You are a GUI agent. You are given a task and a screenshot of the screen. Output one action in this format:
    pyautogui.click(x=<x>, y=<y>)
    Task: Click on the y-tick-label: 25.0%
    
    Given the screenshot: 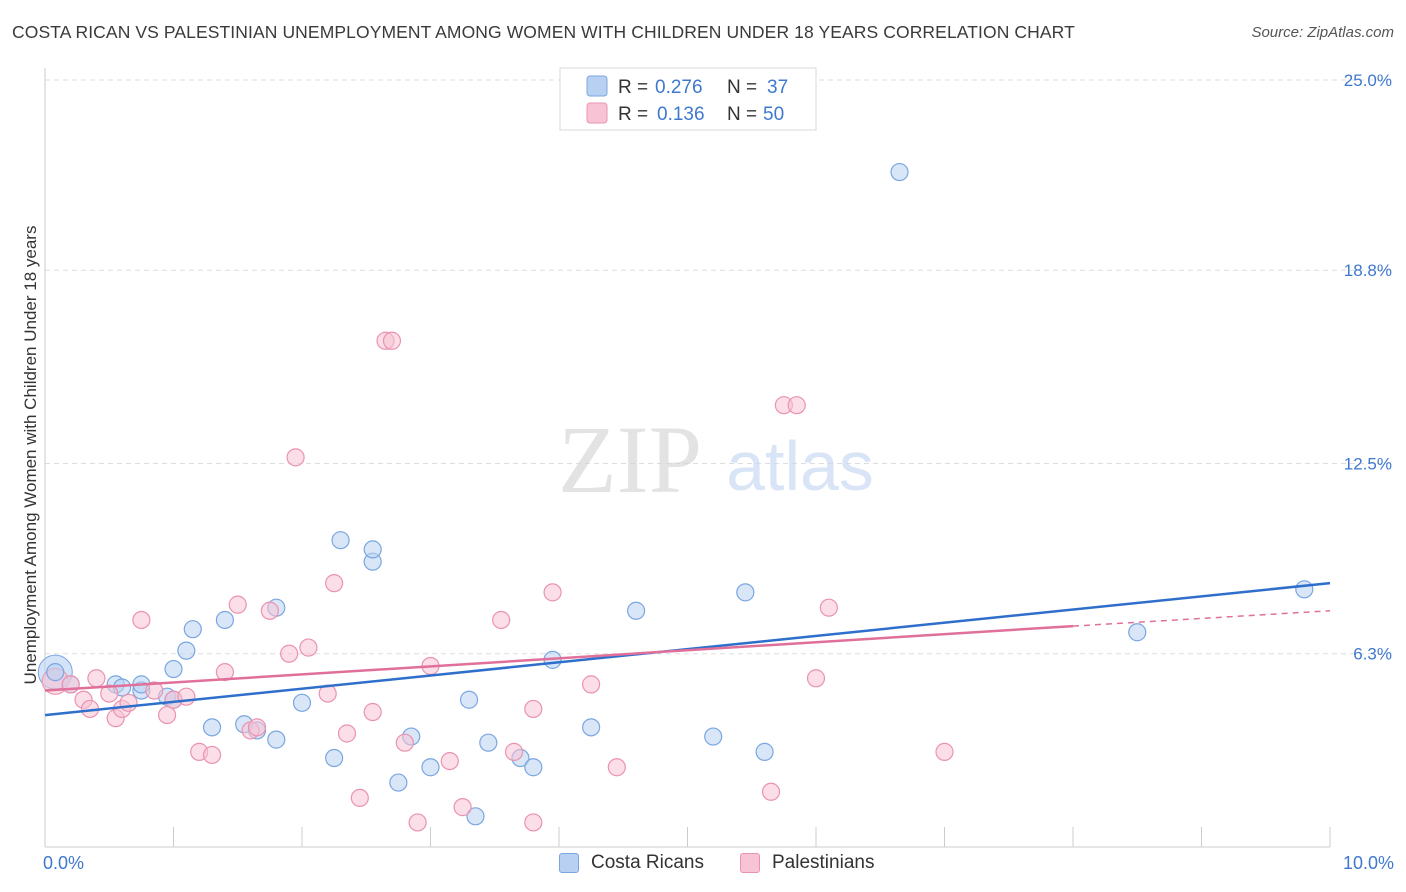 What is the action you would take?
    pyautogui.click(x=1368, y=80)
    